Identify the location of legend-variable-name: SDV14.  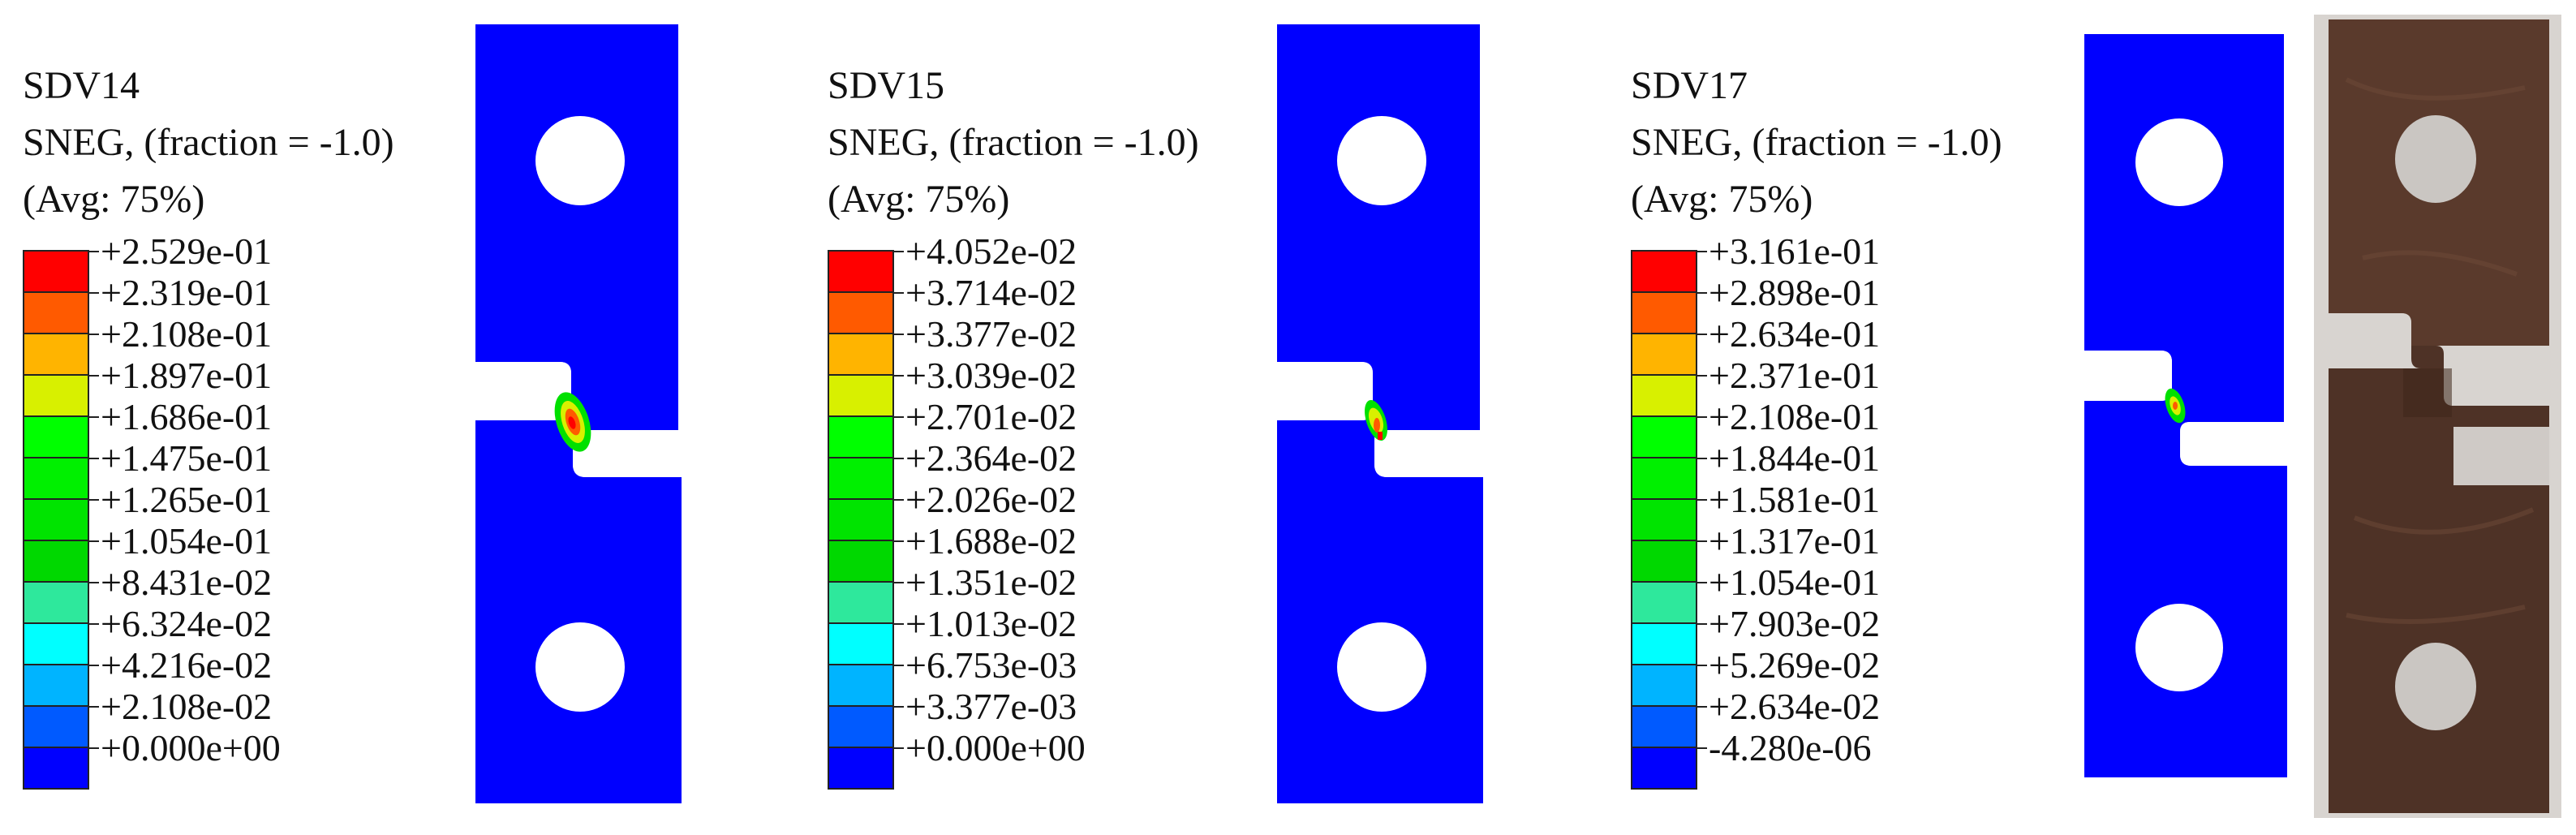
(81, 85).